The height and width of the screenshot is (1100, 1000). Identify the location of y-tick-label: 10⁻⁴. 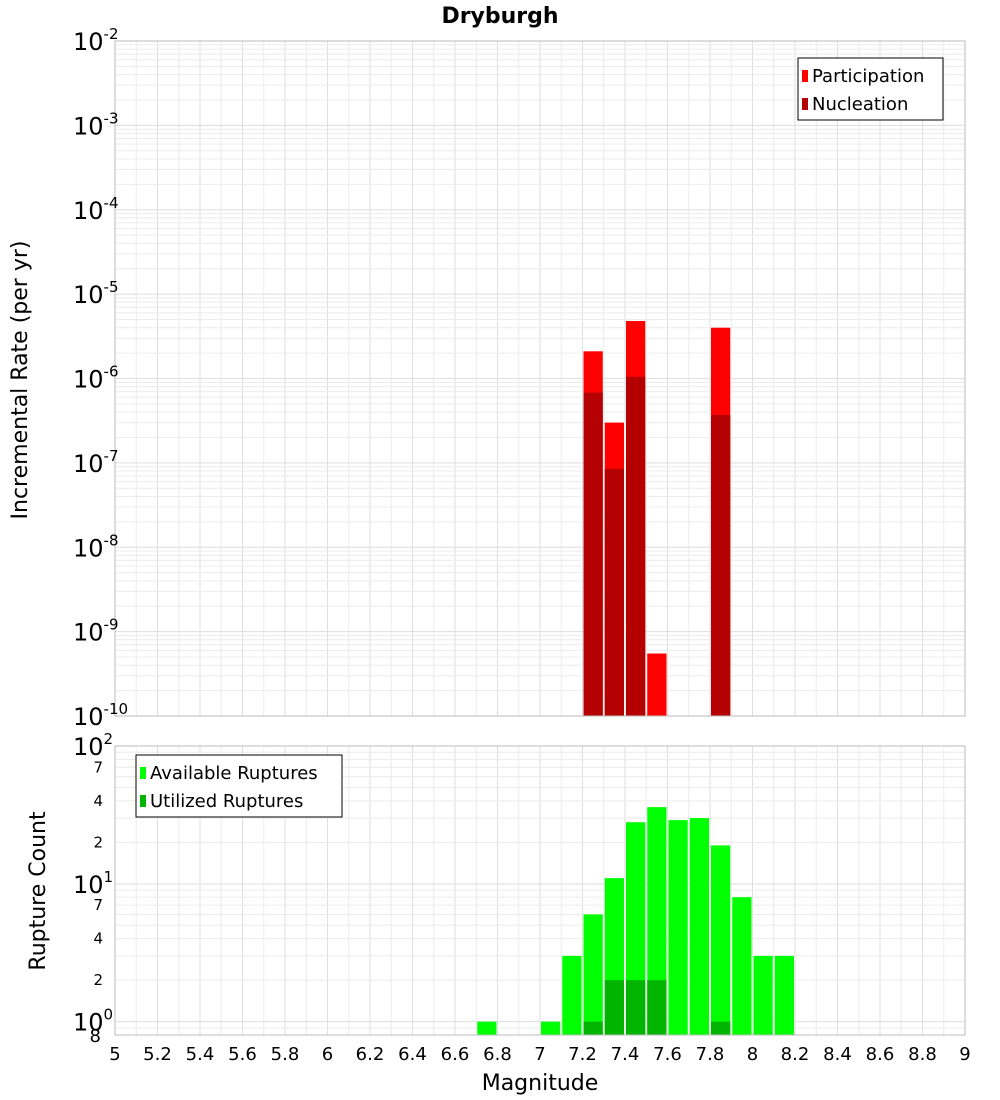
(96, 209).